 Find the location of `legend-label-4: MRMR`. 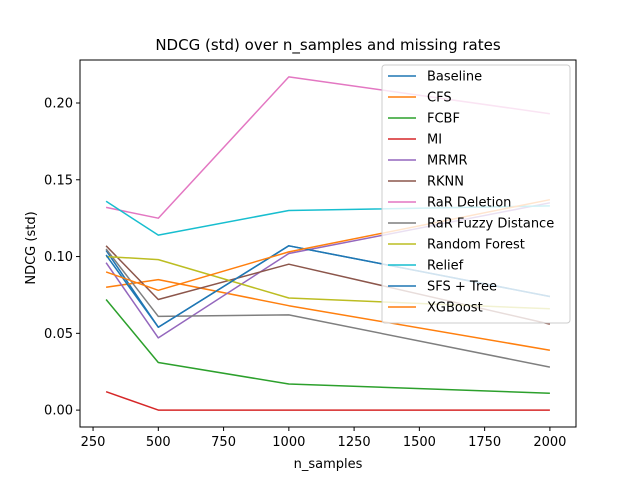

legend-label-4: MRMR is located at coordinates (447, 161).